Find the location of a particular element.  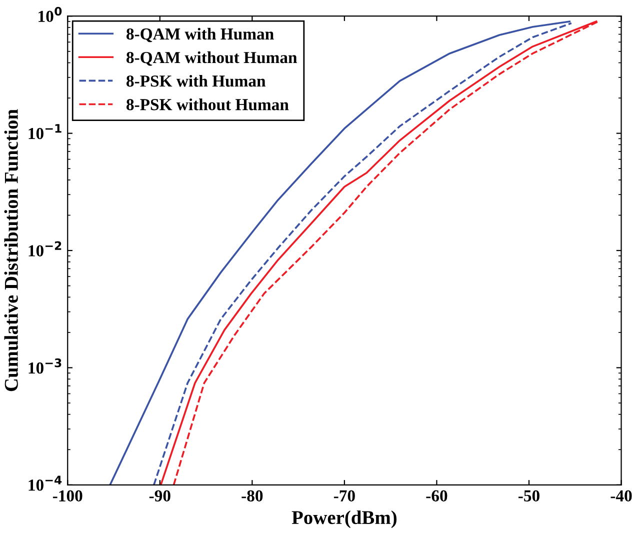

legend-label: 8-PSK with Human is located at coordinates (196, 80).